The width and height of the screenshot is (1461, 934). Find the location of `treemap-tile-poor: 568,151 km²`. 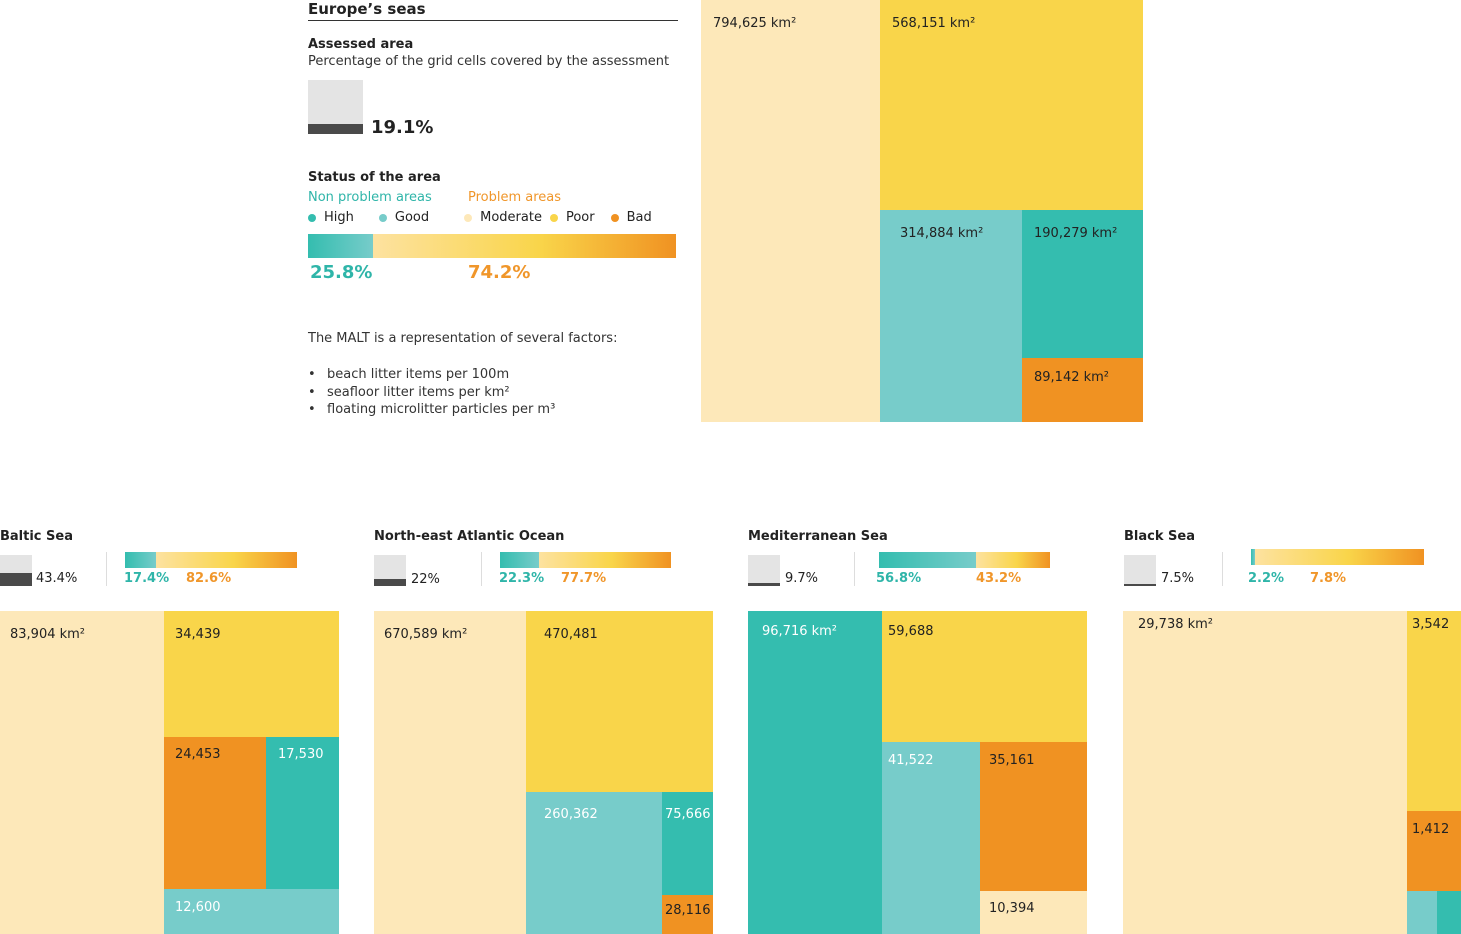

treemap-tile-poor: 568,151 km² is located at coordinates (1011, 105).